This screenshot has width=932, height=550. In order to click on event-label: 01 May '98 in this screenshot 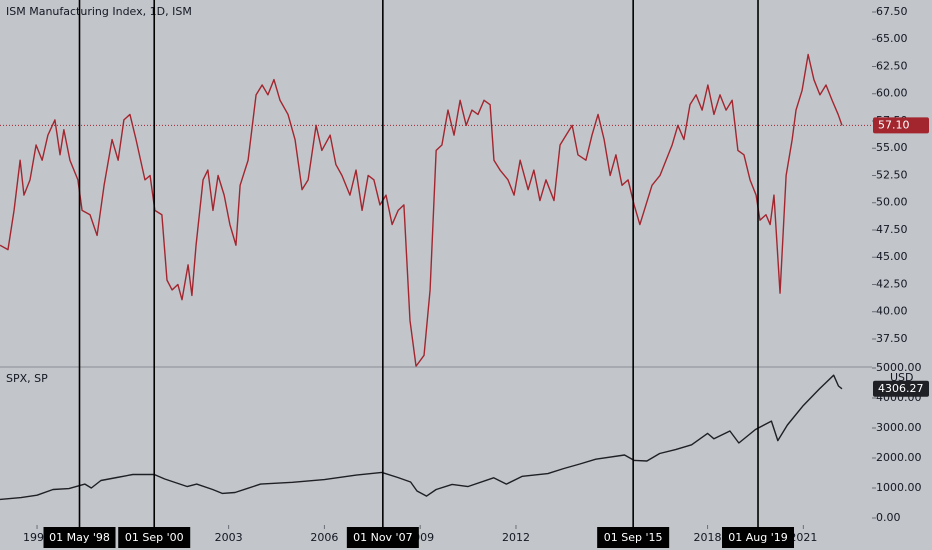, I will do `click(79, 537)`.